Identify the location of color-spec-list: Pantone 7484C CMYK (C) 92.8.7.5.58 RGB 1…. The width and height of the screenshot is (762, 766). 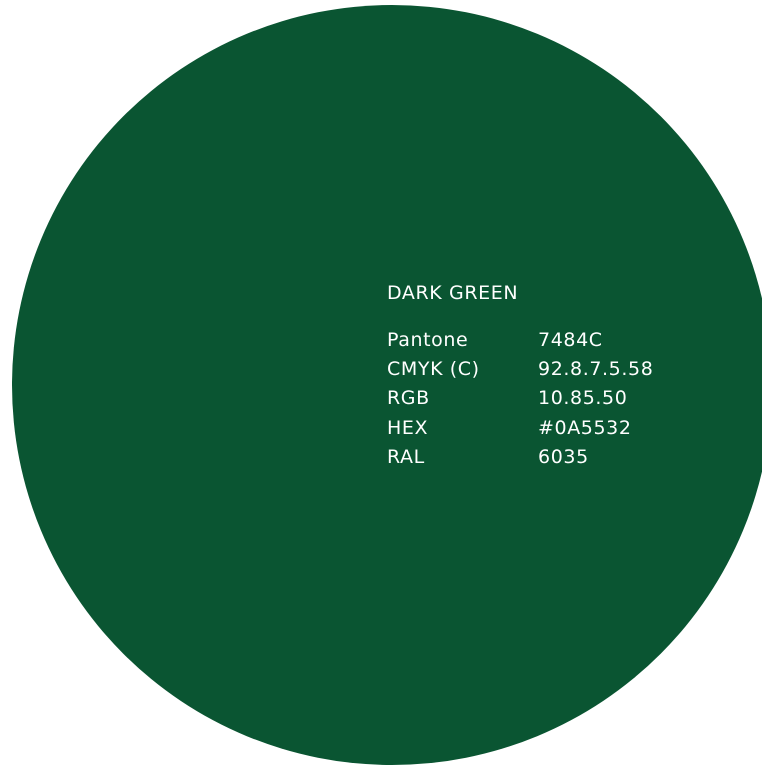
(520, 398).